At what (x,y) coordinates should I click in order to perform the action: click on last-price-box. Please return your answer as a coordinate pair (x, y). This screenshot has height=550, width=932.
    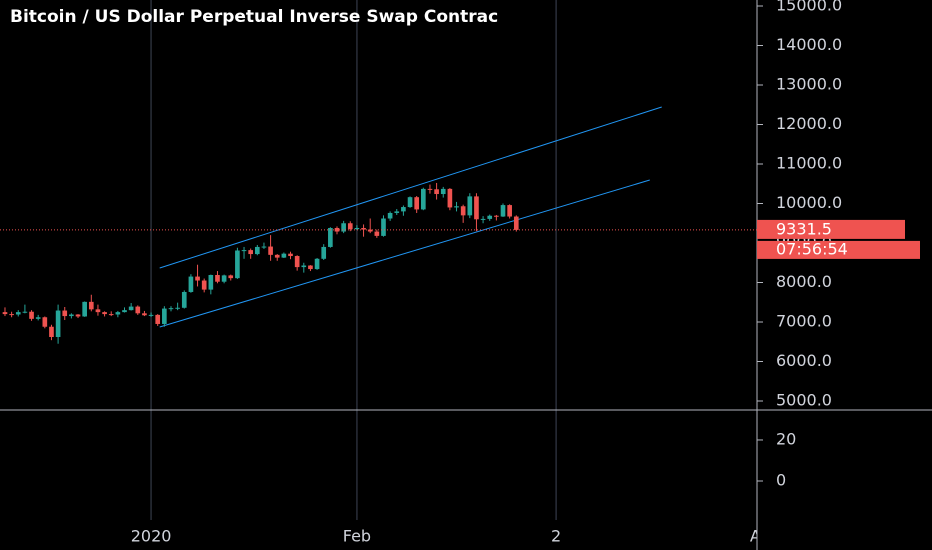
    Looking at the image, I should click on (831, 229).